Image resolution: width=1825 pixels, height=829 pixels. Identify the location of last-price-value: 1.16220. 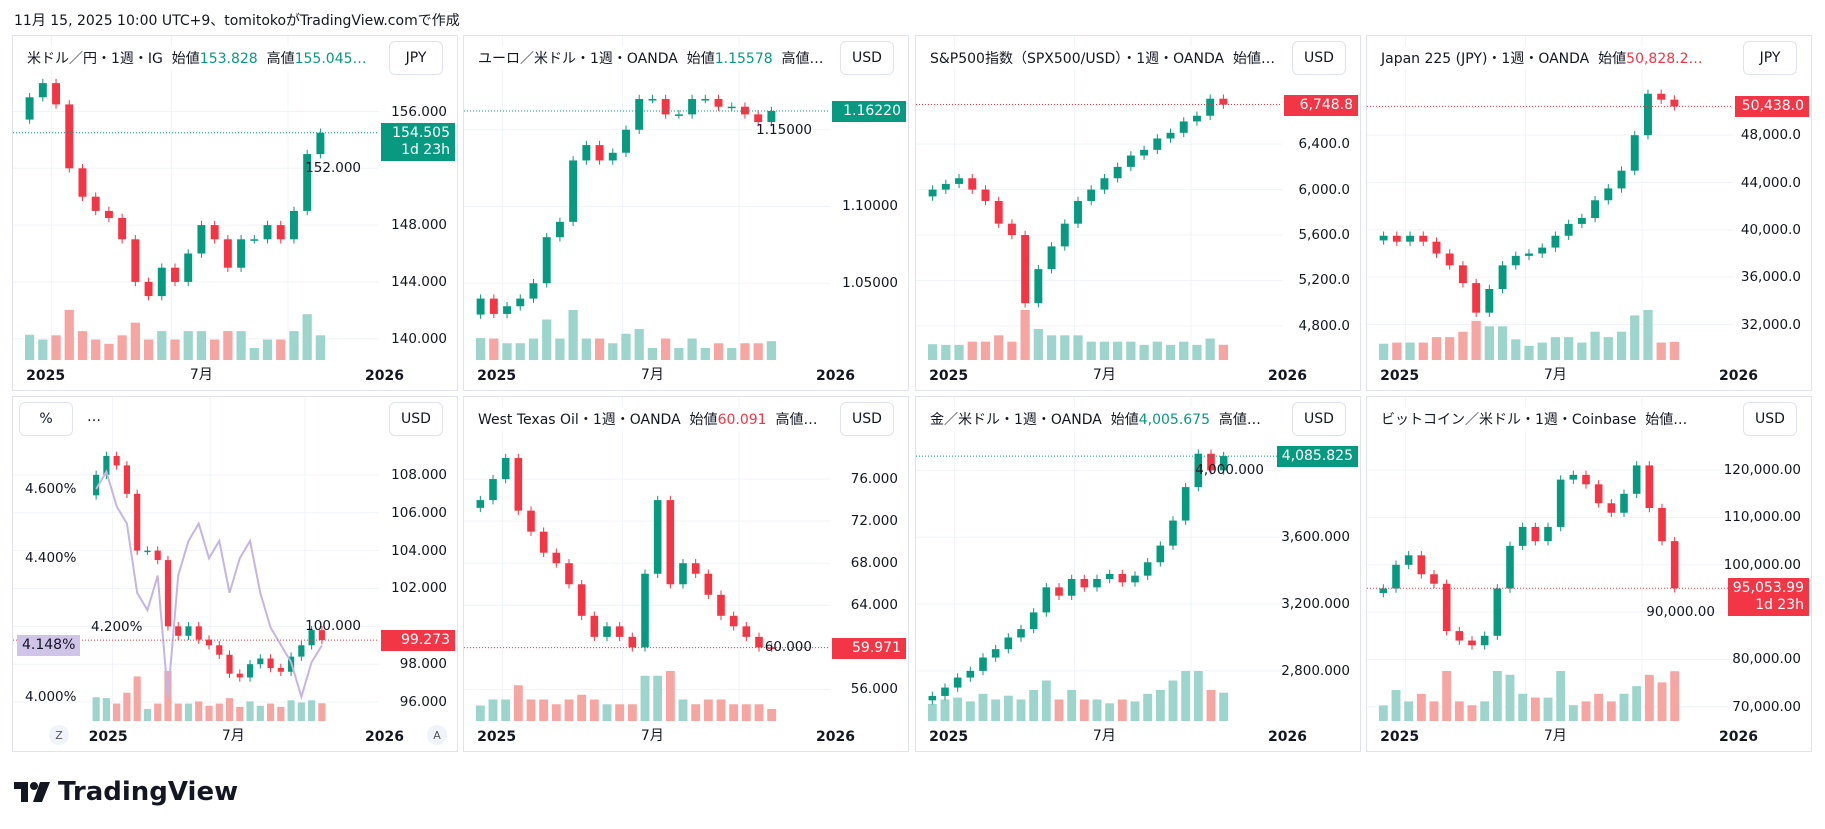
(872, 111).